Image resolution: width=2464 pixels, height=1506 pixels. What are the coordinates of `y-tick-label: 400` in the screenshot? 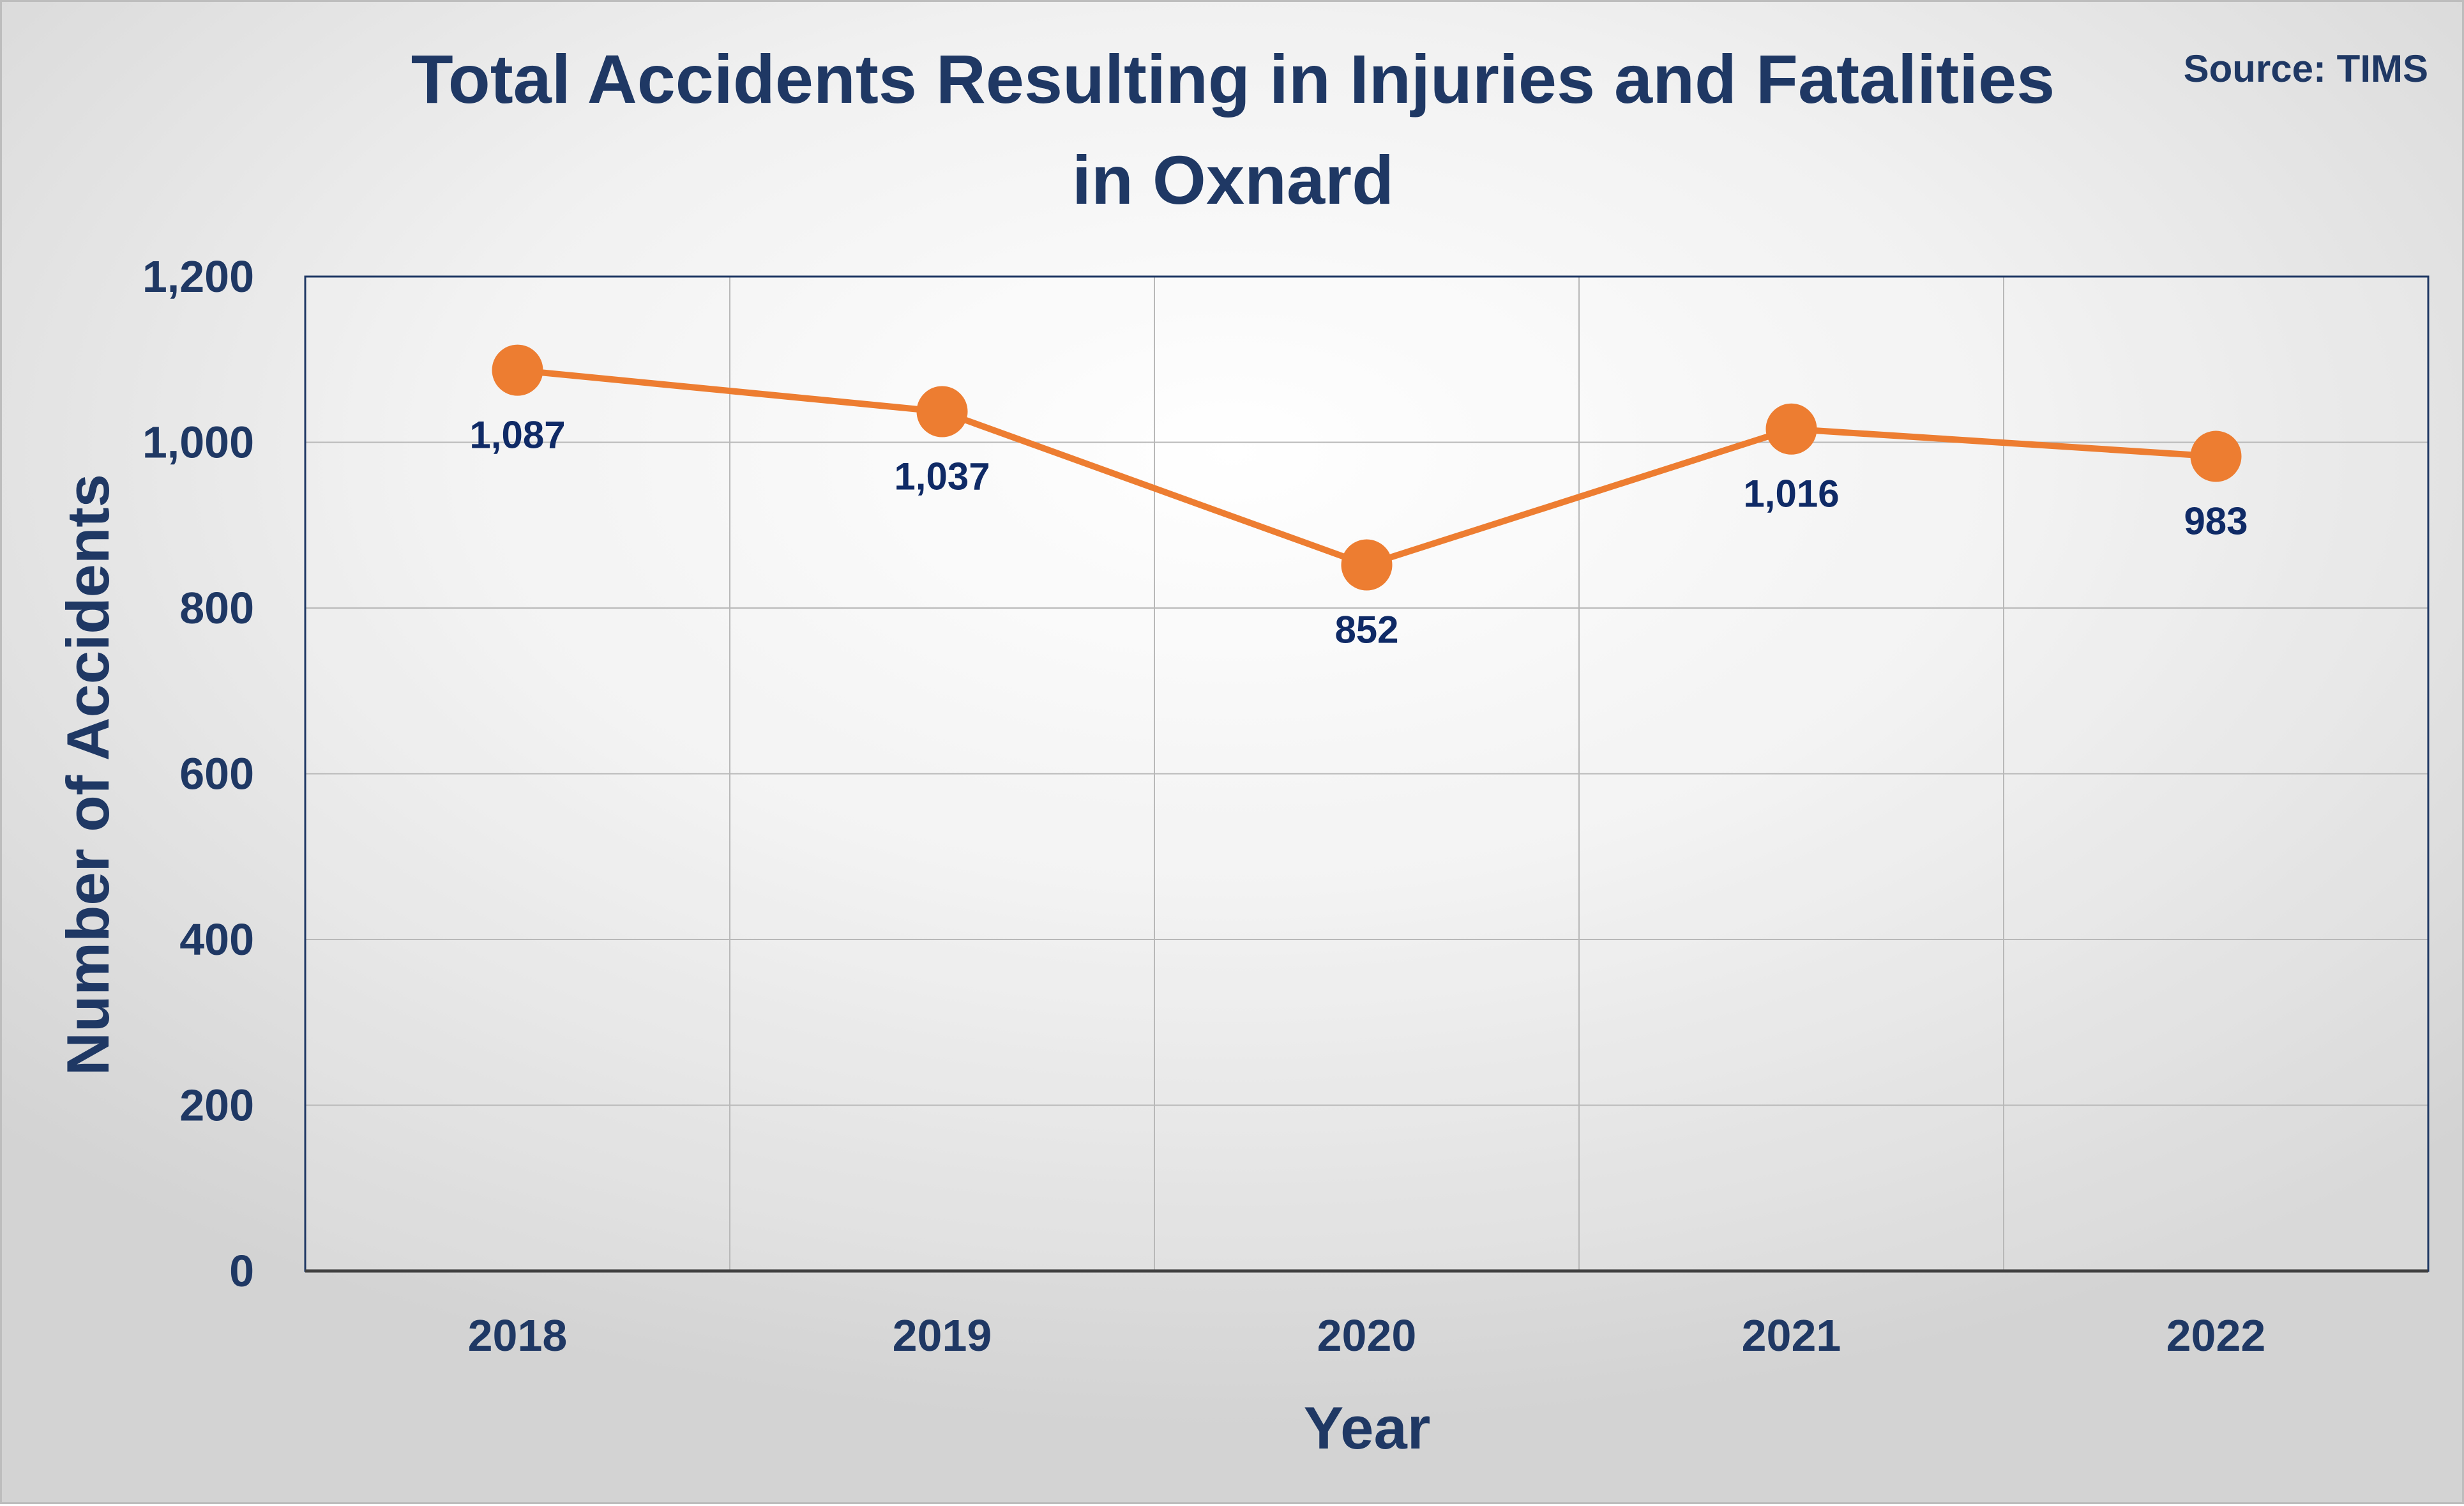 It's located at (216, 939).